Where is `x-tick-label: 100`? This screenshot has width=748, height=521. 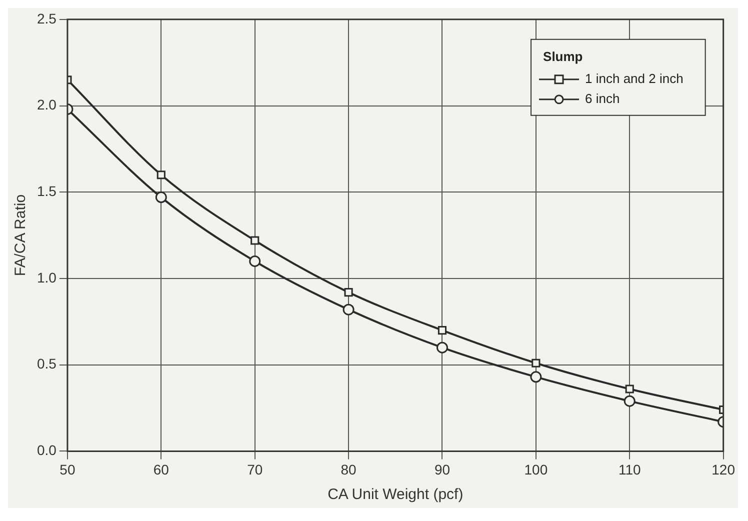 x-tick-label: 100 is located at coordinates (536, 469).